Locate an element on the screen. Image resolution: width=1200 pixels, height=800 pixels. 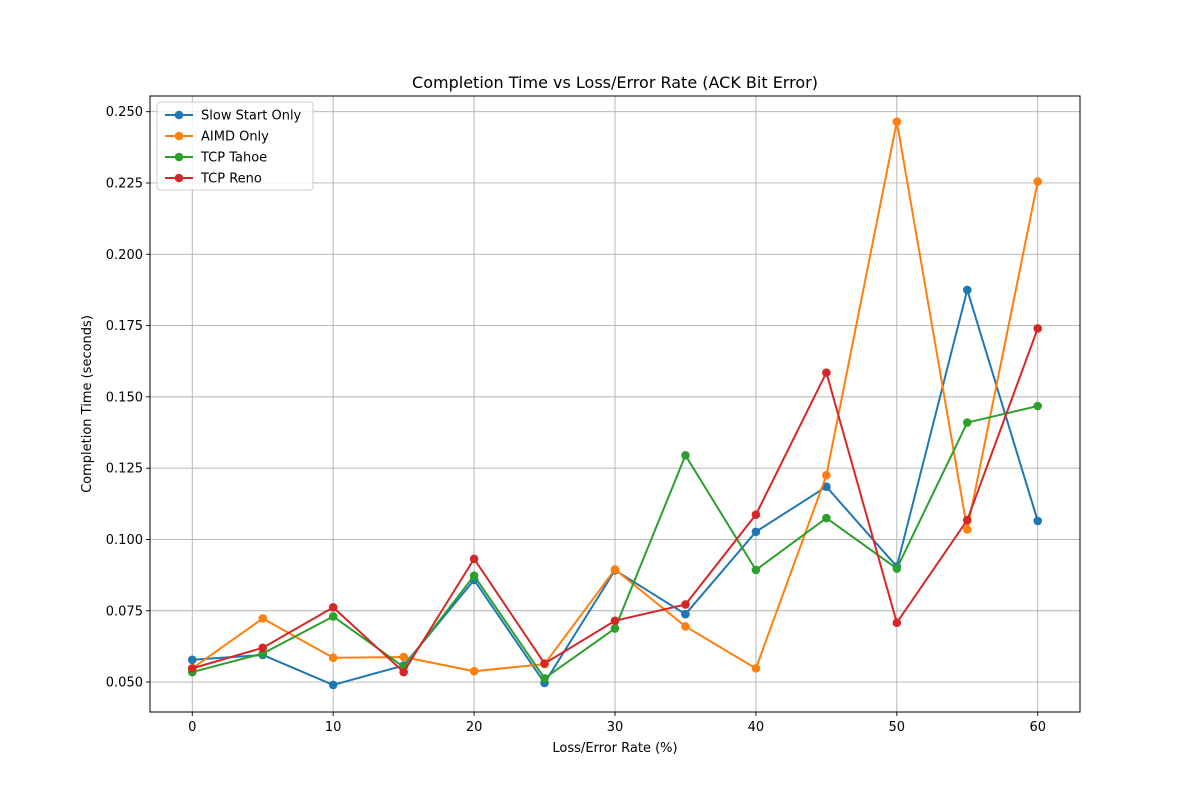
y-tick-label: 0.050 is located at coordinates (124, 683).